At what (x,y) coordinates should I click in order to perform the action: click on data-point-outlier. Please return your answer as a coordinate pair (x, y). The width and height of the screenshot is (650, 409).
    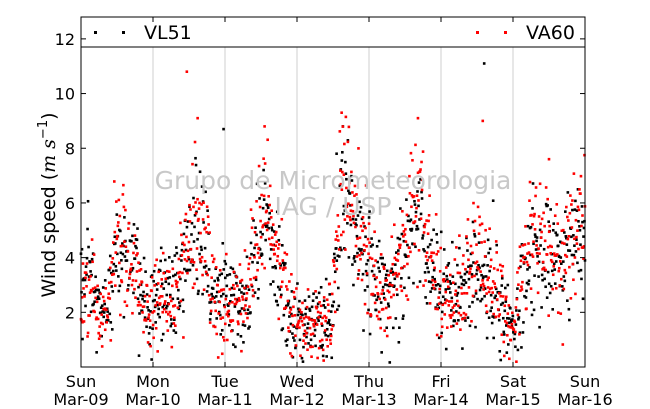
    Looking at the image, I should click on (484, 63).